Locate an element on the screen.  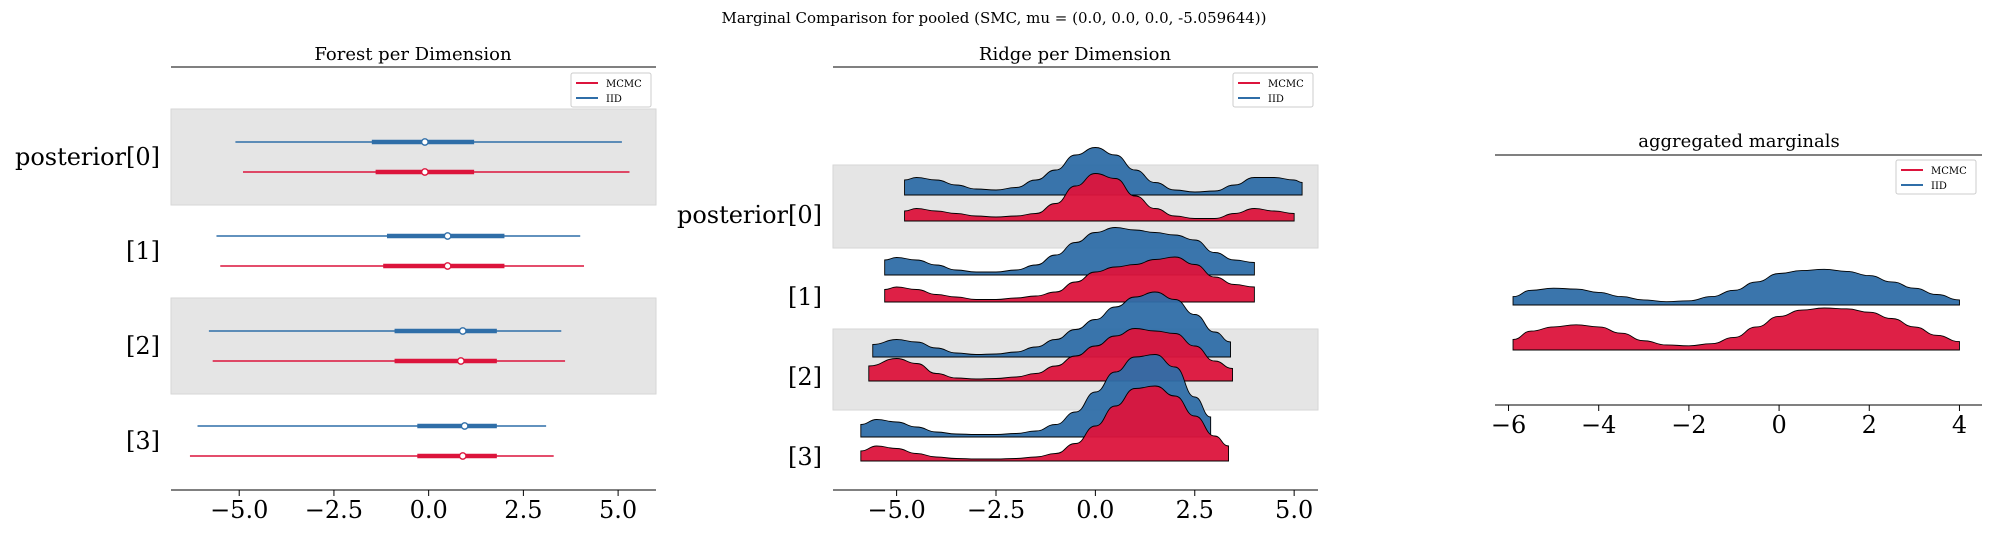
ridge-row-label: [1] is located at coordinates (805, 297).